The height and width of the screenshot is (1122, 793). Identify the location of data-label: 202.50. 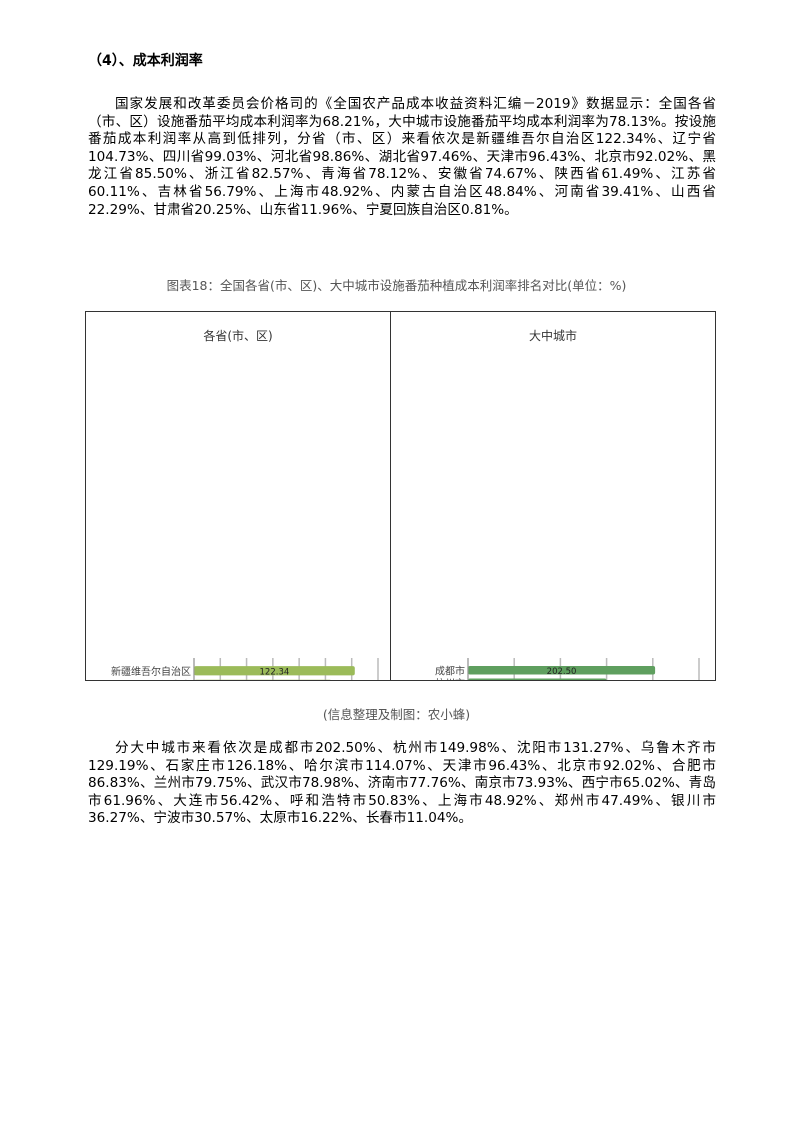
(562, 672).